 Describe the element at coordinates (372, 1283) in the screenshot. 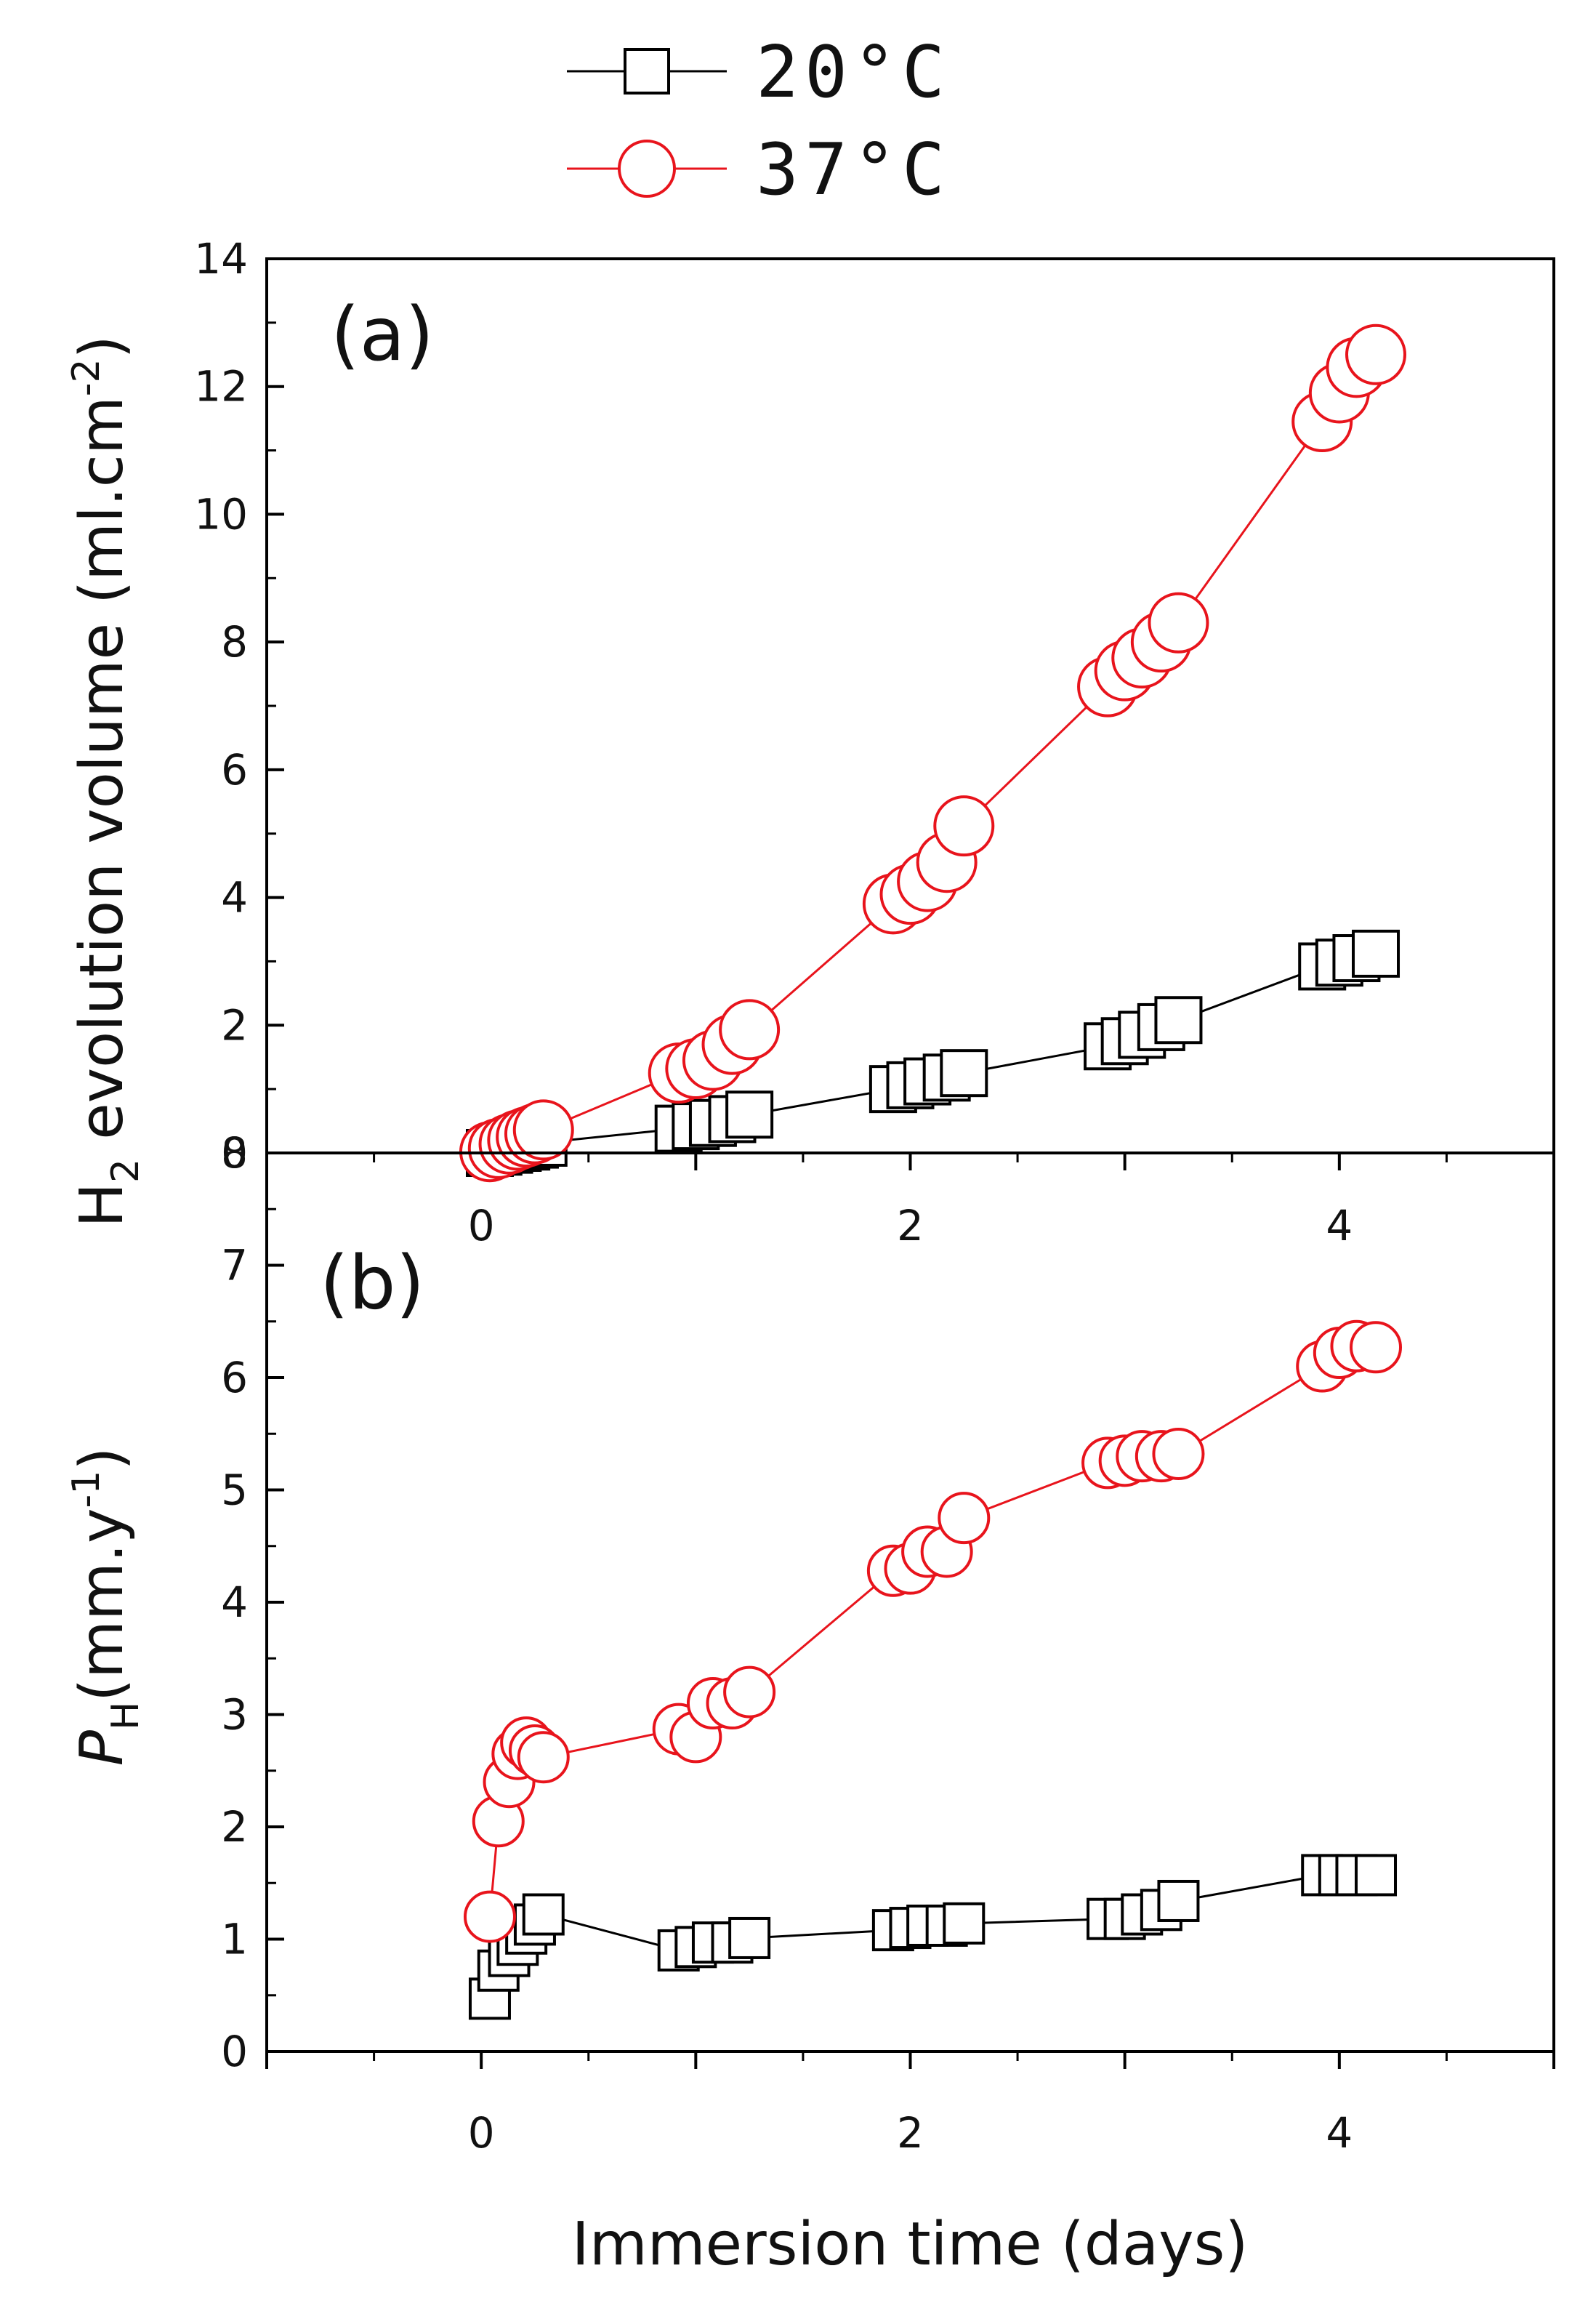

I see `panel-b-label: (b)` at that location.